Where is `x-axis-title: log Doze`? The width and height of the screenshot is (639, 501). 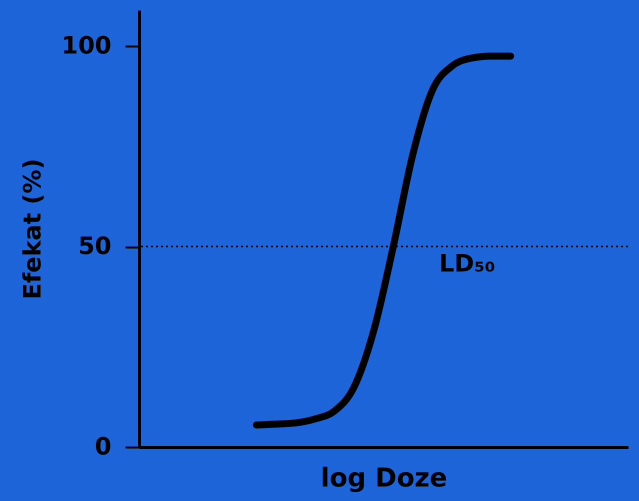
x-axis-title: log Doze is located at coordinates (384, 479).